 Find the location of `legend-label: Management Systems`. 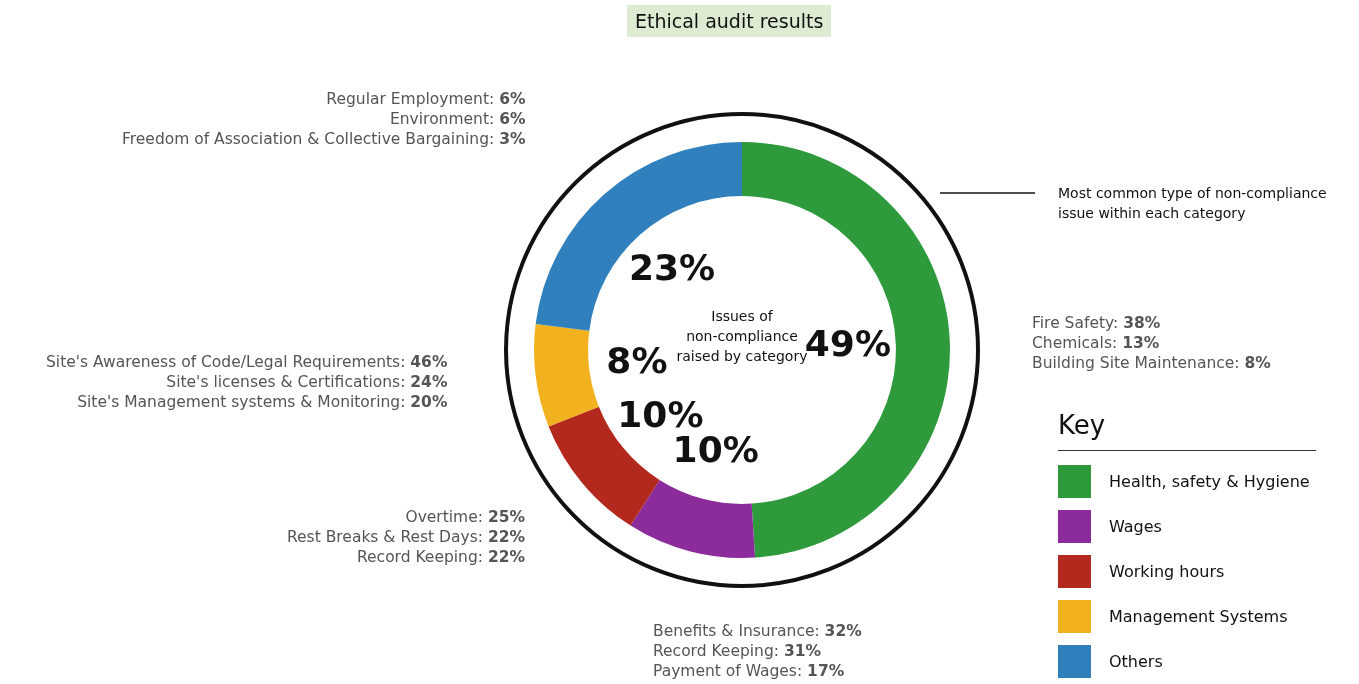

legend-label: Management Systems is located at coordinates (1198, 616).